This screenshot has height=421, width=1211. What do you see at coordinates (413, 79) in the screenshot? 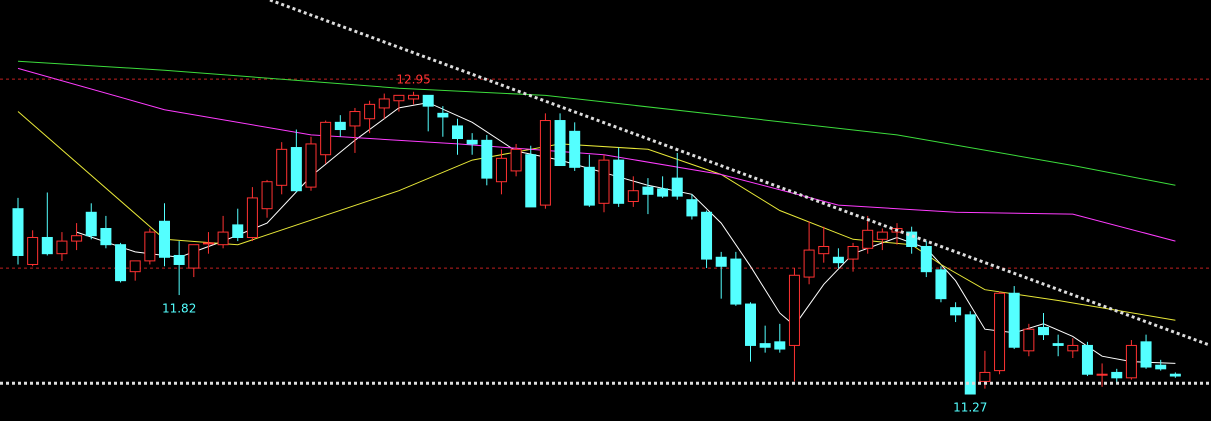
I see `price-label: 12.95` at bounding box center [413, 79].